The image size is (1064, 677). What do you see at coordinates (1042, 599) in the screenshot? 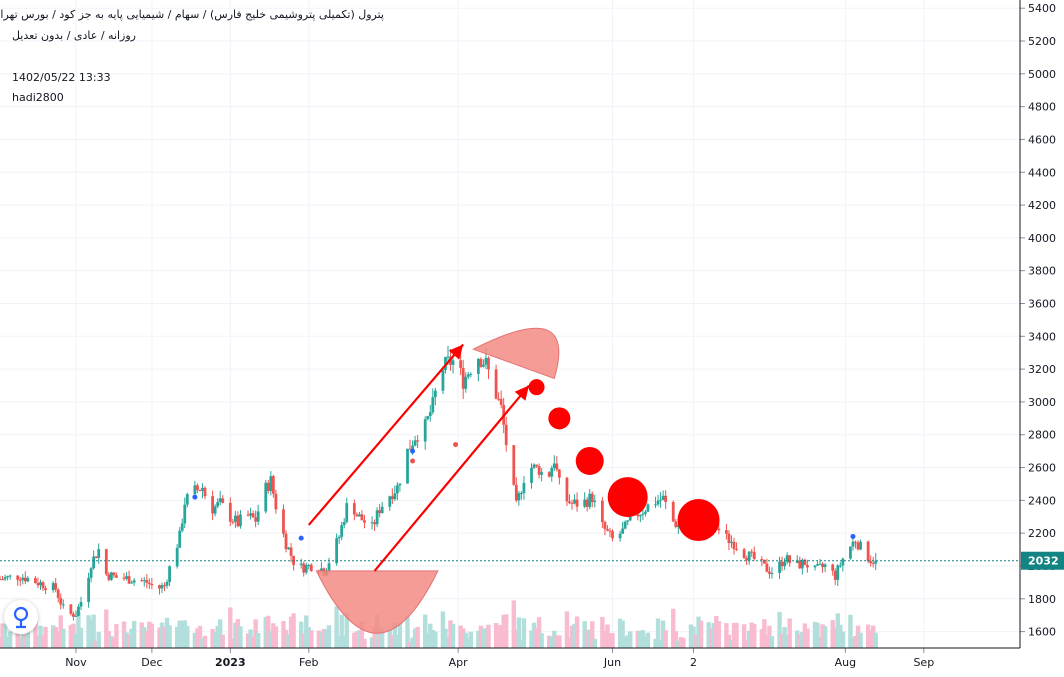
I see `y-tick-label: 1800` at bounding box center [1042, 599].